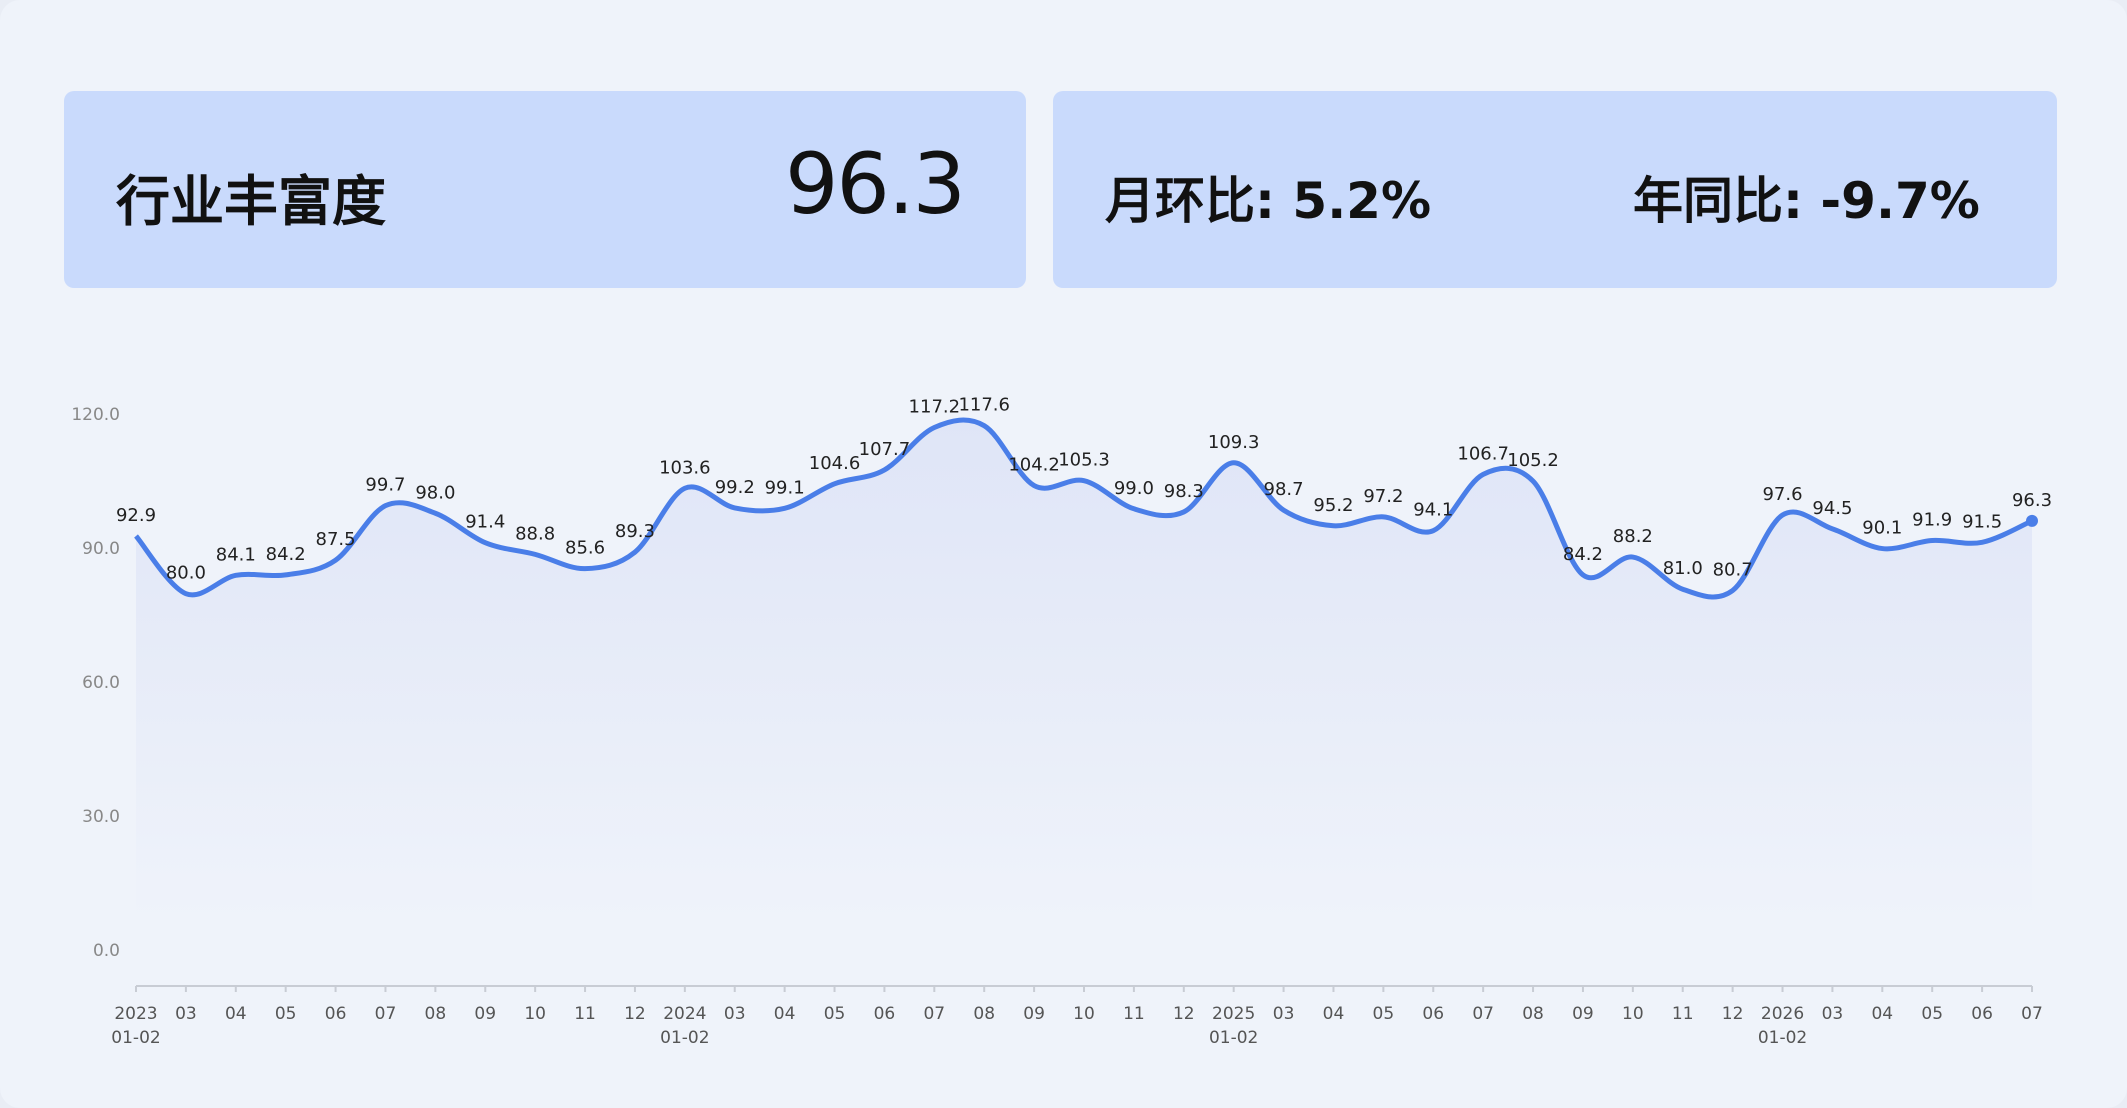 This screenshot has width=2127, height=1108. What do you see at coordinates (984, 405) in the screenshot?
I see `data-label: 117.6` at bounding box center [984, 405].